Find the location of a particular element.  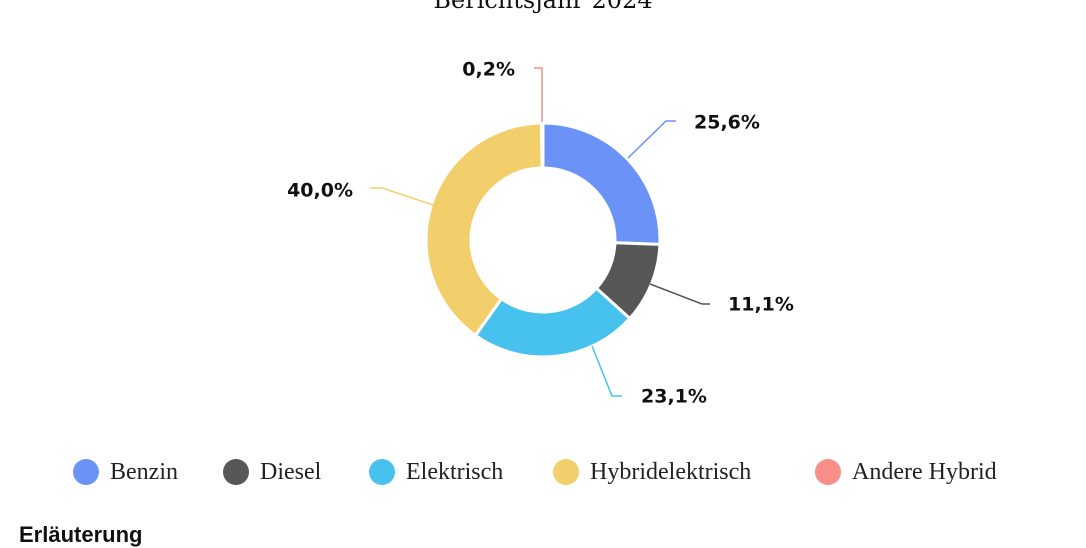

legend-item: Elektrisch is located at coordinates (436, 472).